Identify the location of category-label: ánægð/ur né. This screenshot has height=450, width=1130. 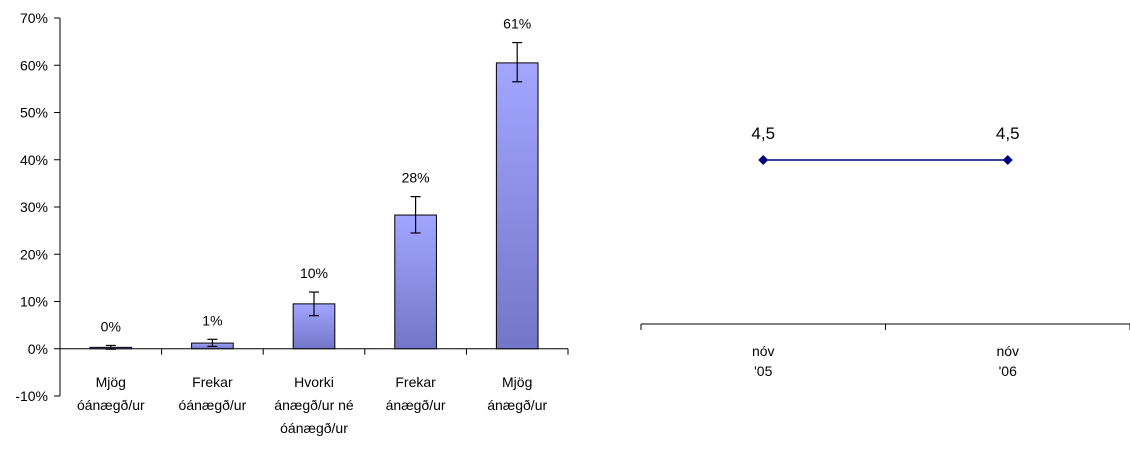
(314, 405).